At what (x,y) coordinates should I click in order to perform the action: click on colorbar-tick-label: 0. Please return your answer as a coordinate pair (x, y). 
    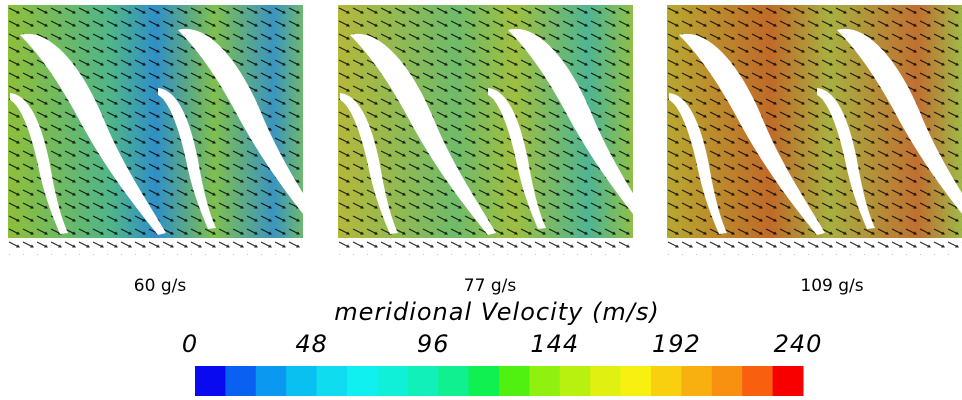
    Looking at the image, I should click on (190, 344).